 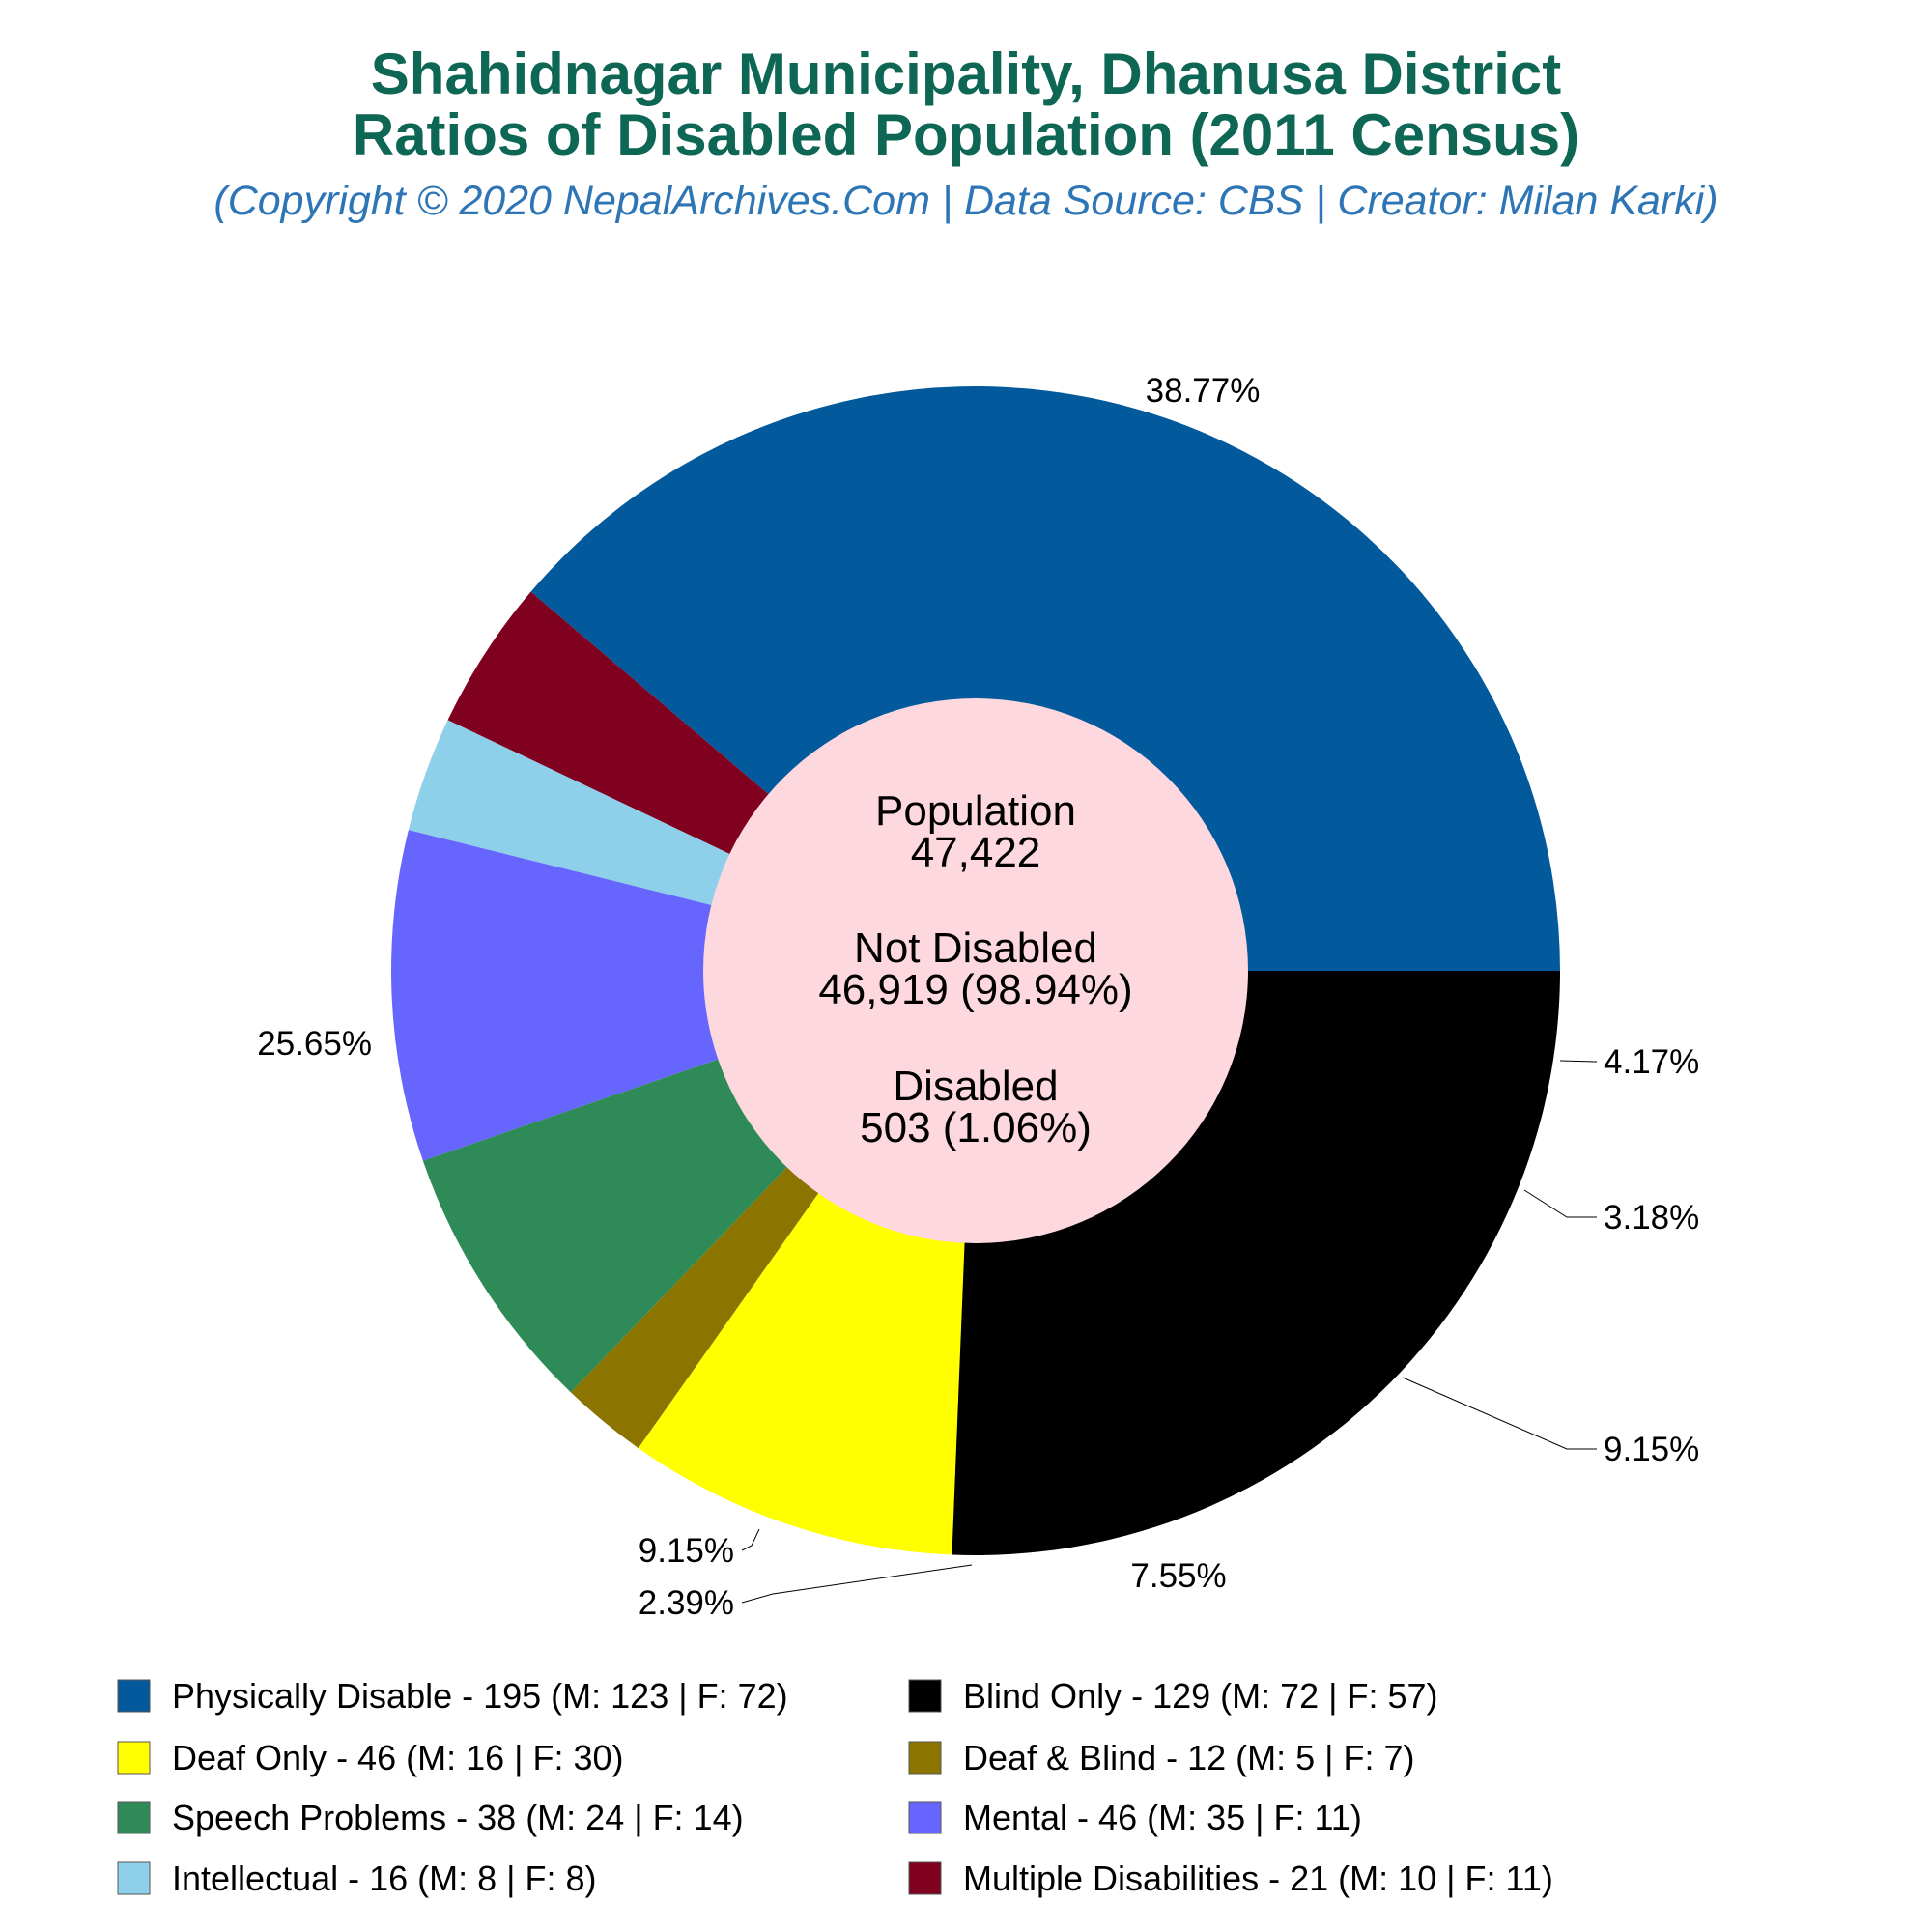 I want to click on percent-label-multiple-disabilities: 4.17%, so click(x=1651, y=1062).